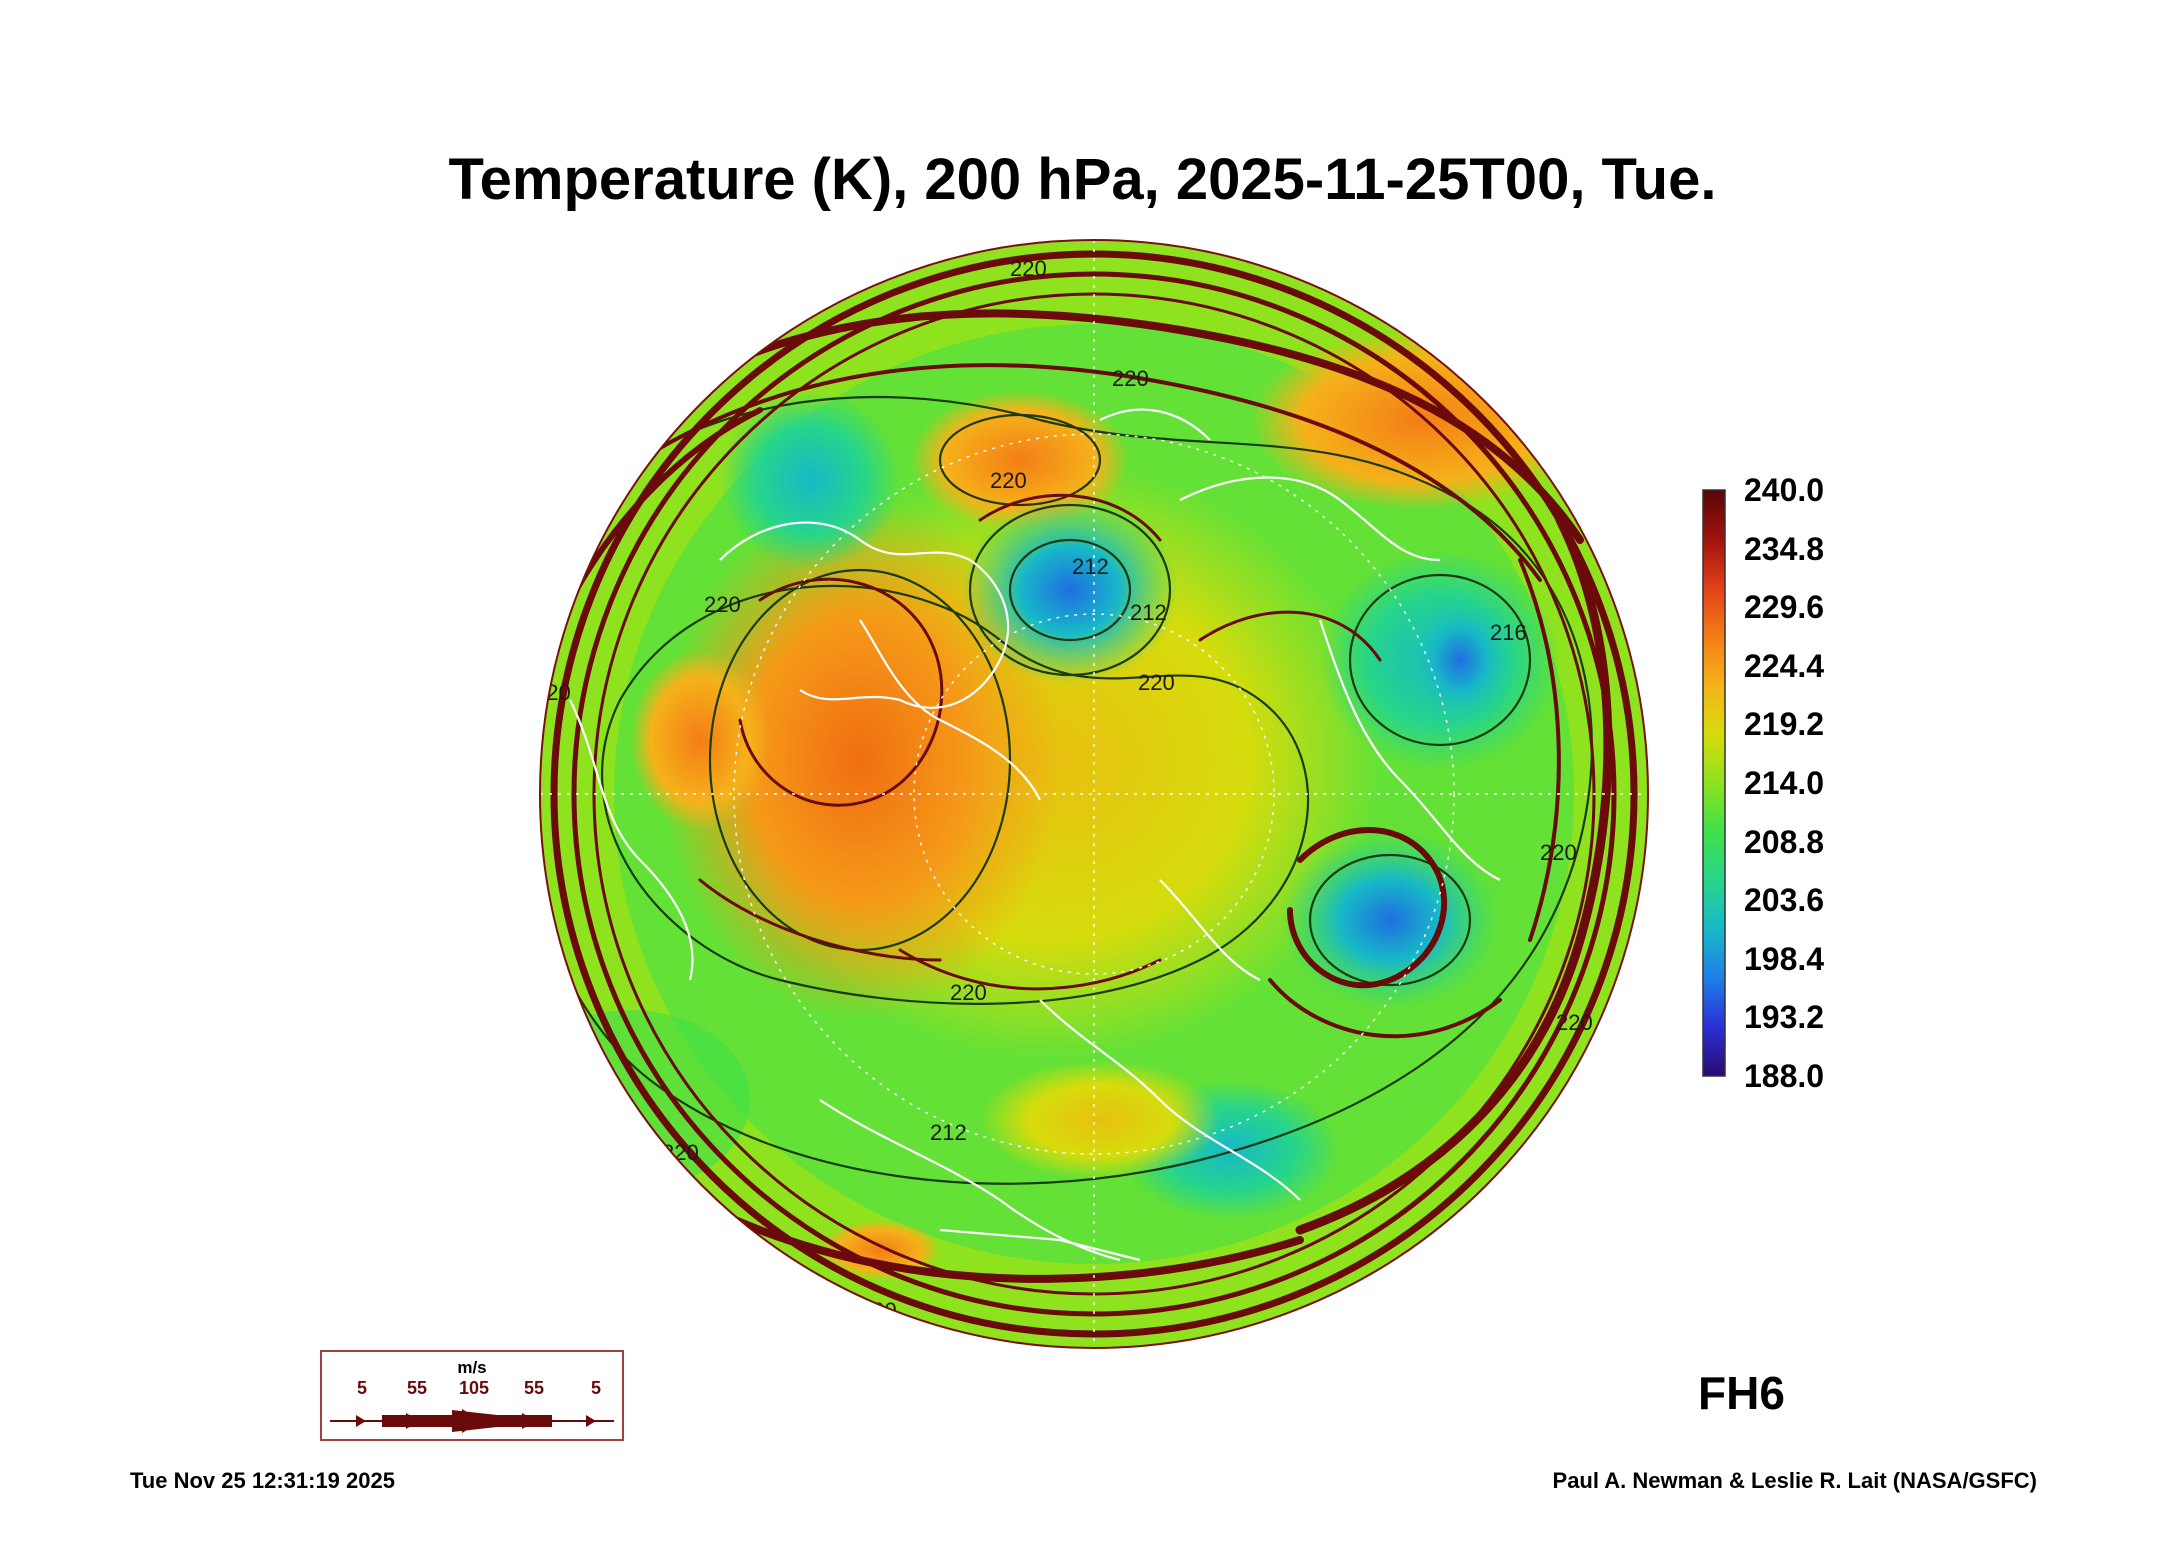  Describe the element at coordinates (1784, 607) in the screenshot. I see `colorbar-tick-label: 229.6` at that location.